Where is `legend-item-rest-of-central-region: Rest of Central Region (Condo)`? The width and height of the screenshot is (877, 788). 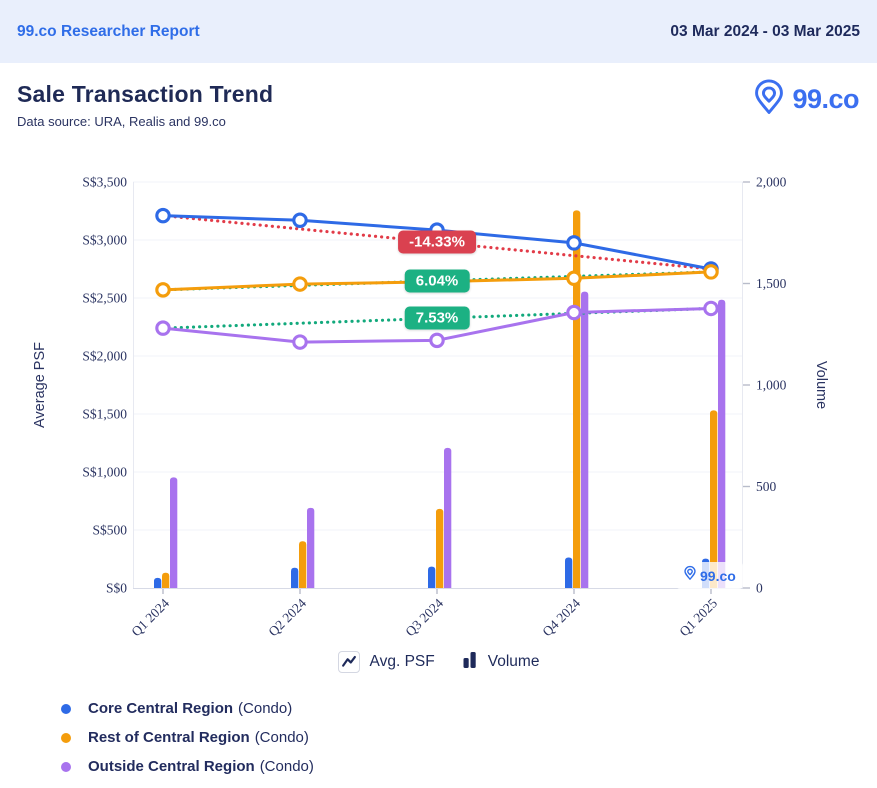
legend-item-rest-of-central-region: Rest of Central Region (Condo) is located at coordinates (187, 737).